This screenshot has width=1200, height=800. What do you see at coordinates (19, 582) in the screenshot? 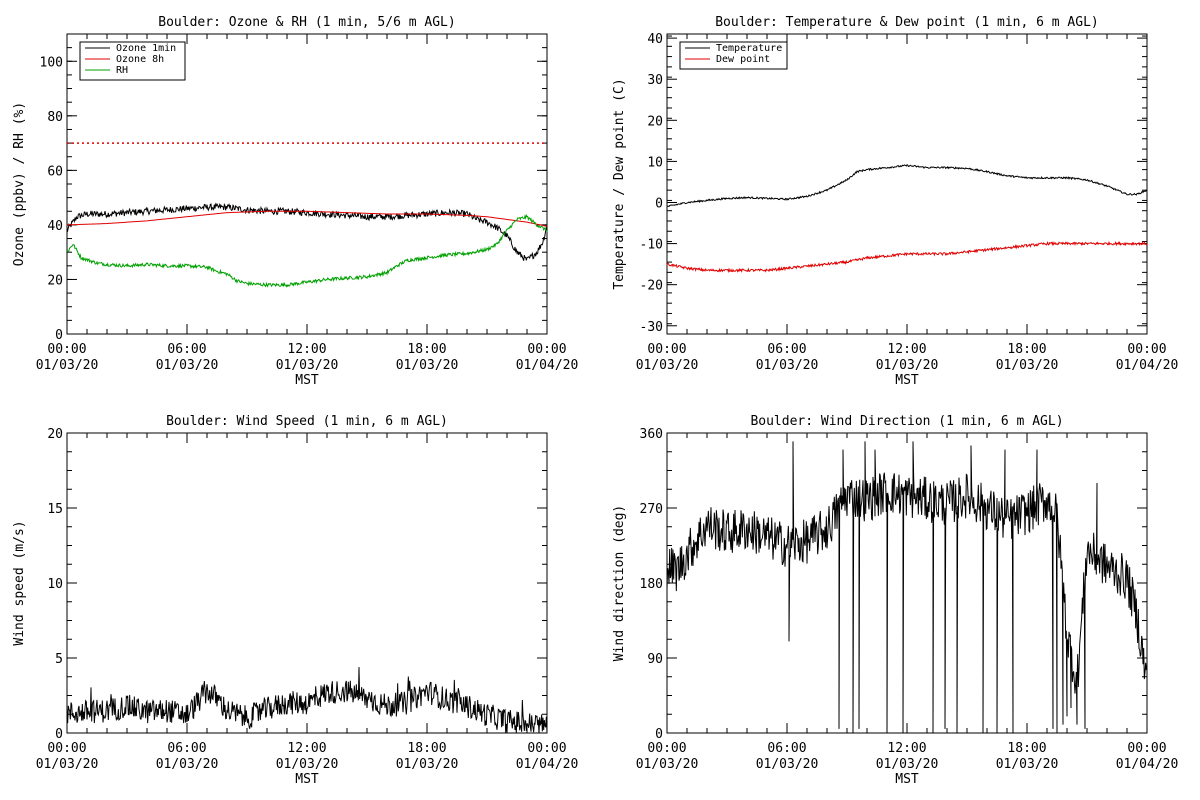
I see `y-axis-label: Wind speed (m/s)` at bounding box center [19, 582].